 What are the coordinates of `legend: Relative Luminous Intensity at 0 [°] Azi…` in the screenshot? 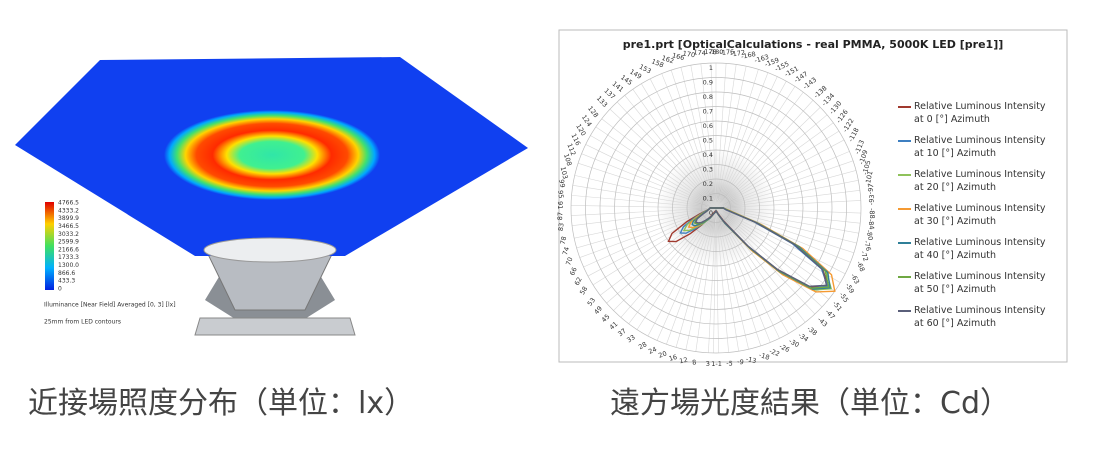 It's located at (978, 219).